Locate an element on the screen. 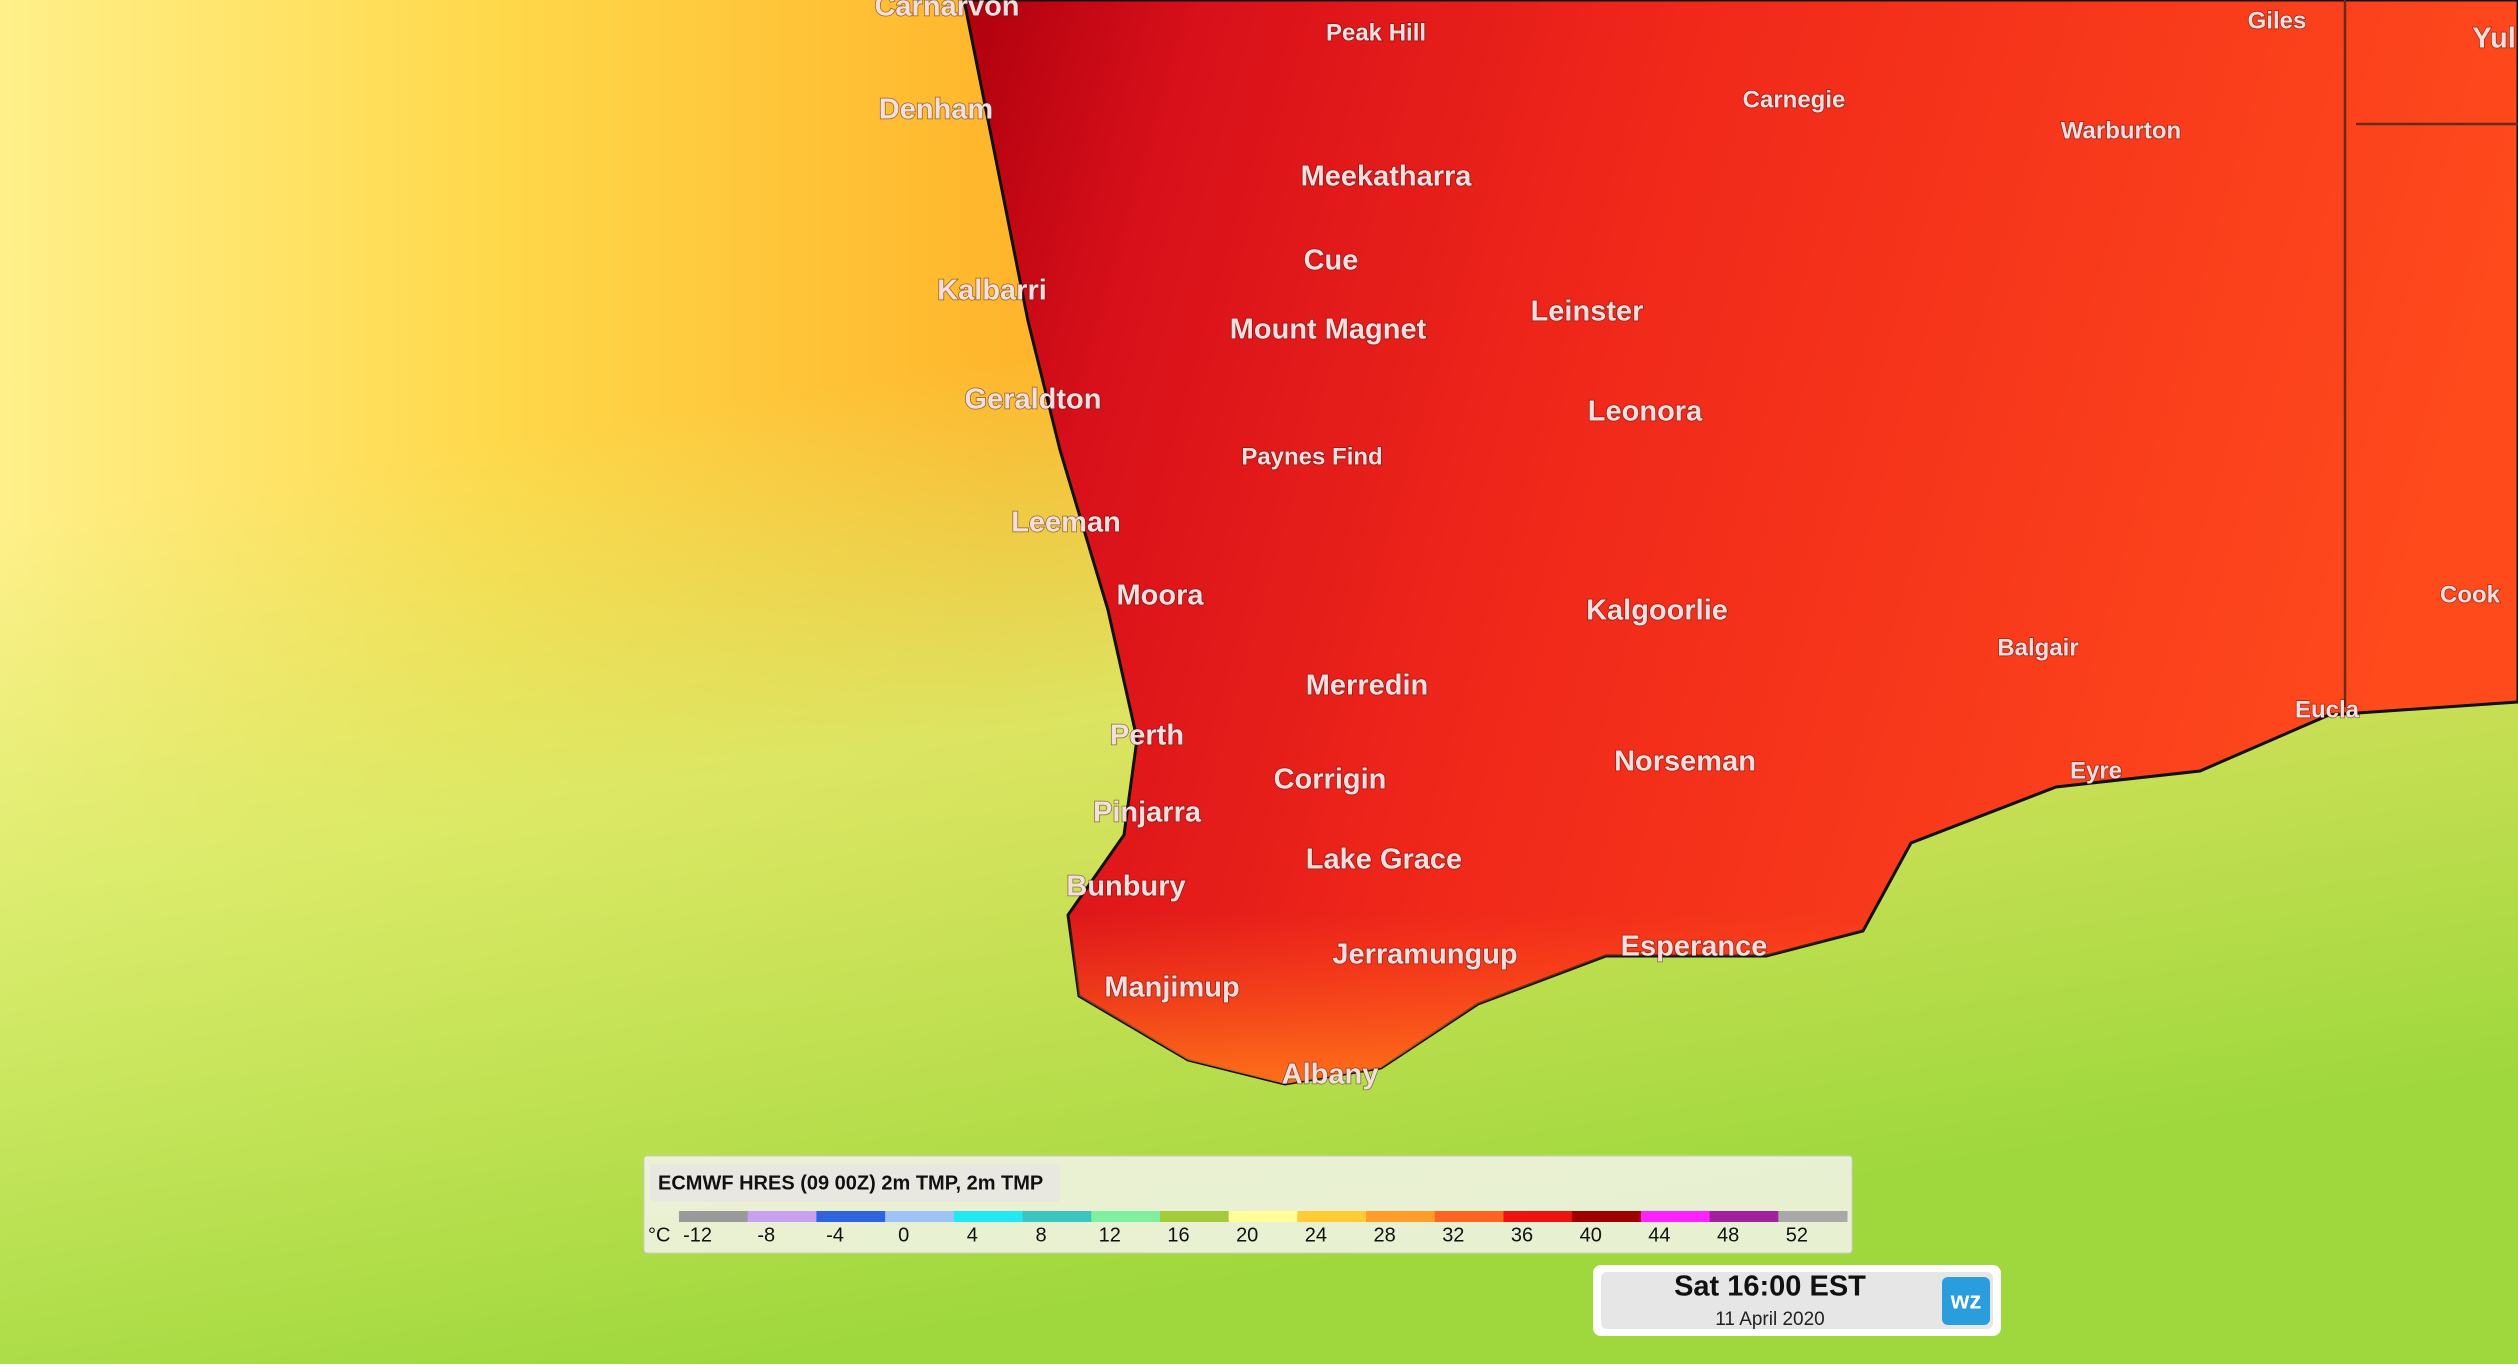 This screenshot has height=1369, width=2518. legend-tick-label: 40 is located at coordinates (1591, 1235).